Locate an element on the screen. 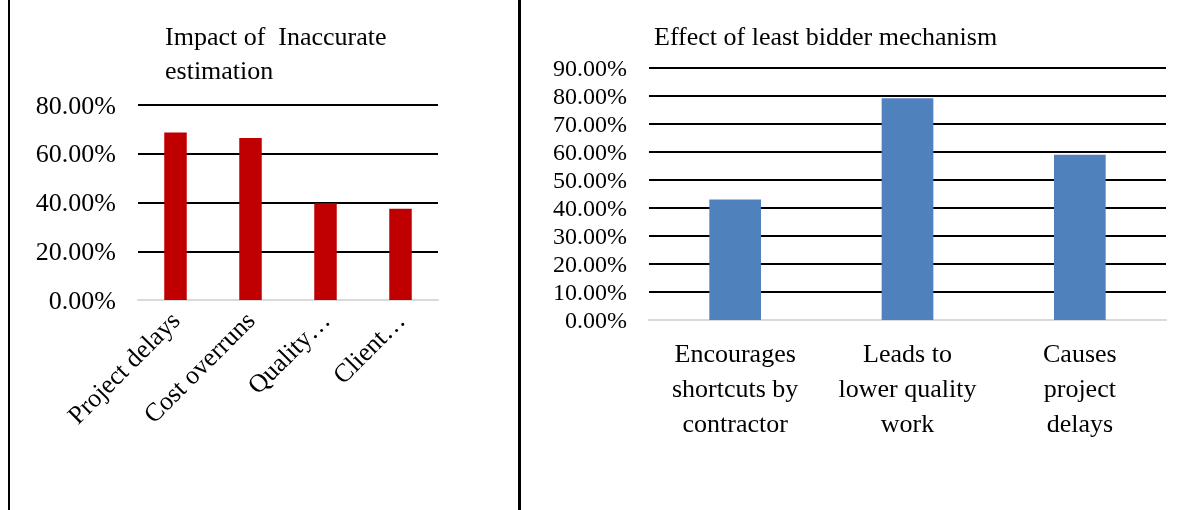 The width and height of the screenshot is (1186, 510). y-tick-label: 30.00% is located at coordinates (590, 236).